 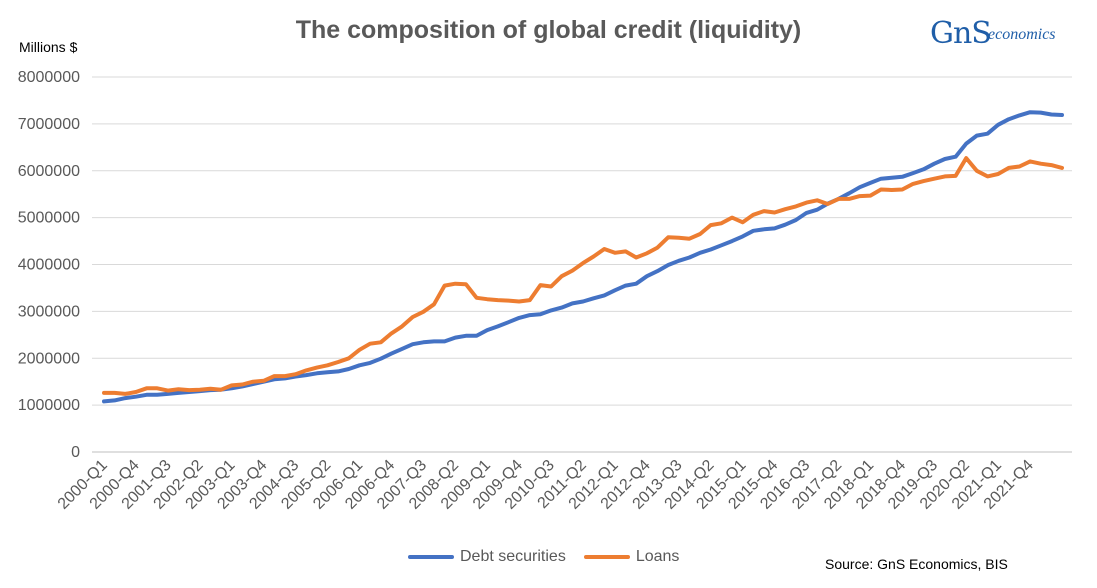 What do you see at coordinates (49, 405) in the screenshot?
I see `y-tick-label: 1000000` at bounding box center [49, 405].